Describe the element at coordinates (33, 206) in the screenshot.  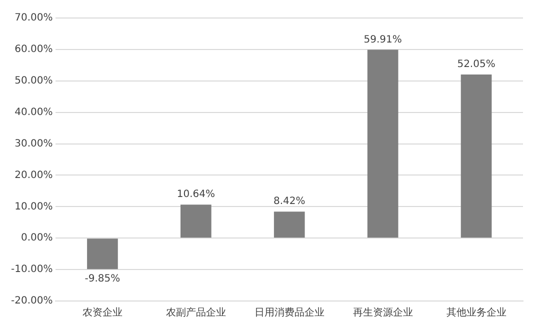
I see `y-tick-label: 10.00%` at that location.